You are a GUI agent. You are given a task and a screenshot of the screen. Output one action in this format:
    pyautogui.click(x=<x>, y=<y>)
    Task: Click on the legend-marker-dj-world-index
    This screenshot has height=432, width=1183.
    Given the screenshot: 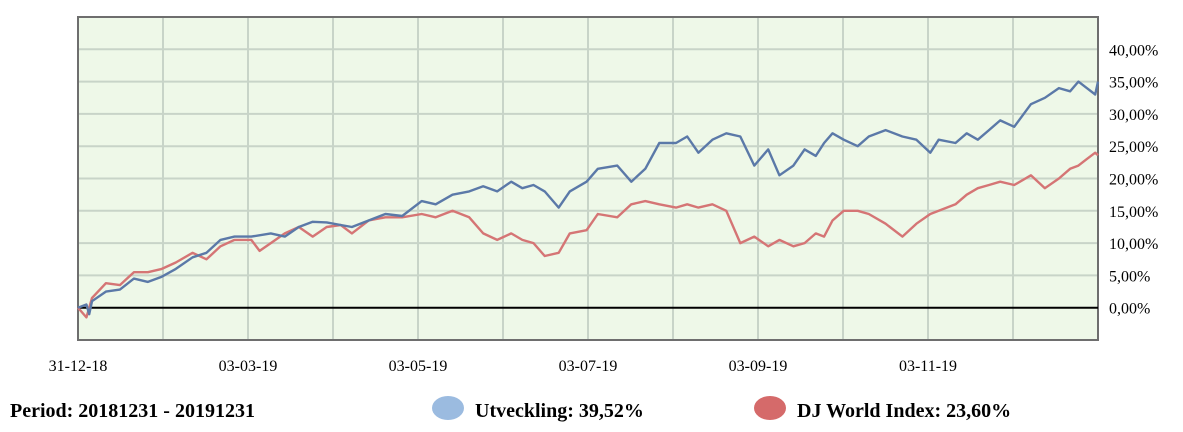 What is the action you would take?
    pyautogui.click(x=770, y=408)
    